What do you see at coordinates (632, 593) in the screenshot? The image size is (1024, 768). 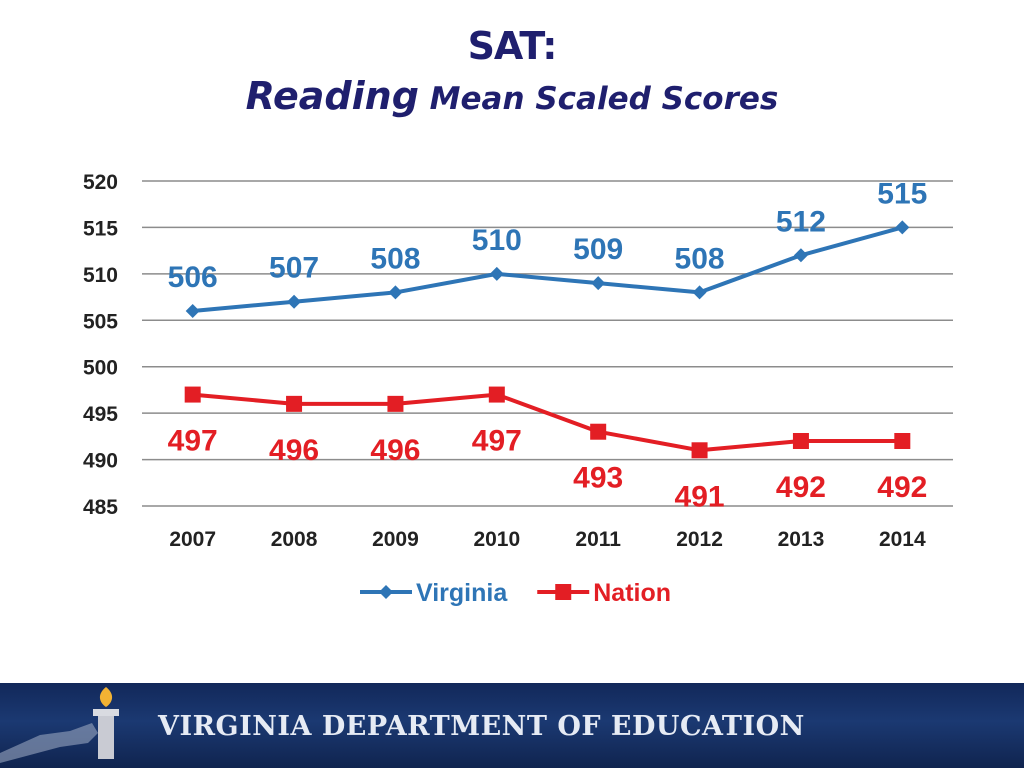 I see `legend-label-nation: Nation` at bounding box center [632, 593].